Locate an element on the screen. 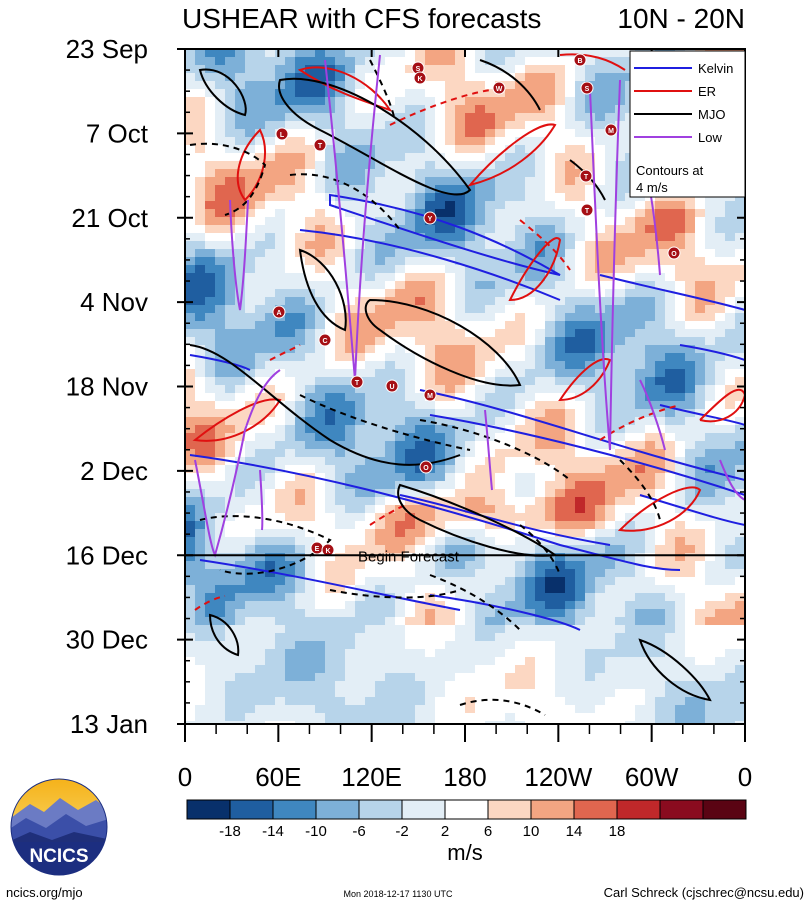 The image size is (809, 907). storm-marker-label: U is located at coordinates (391, 387).